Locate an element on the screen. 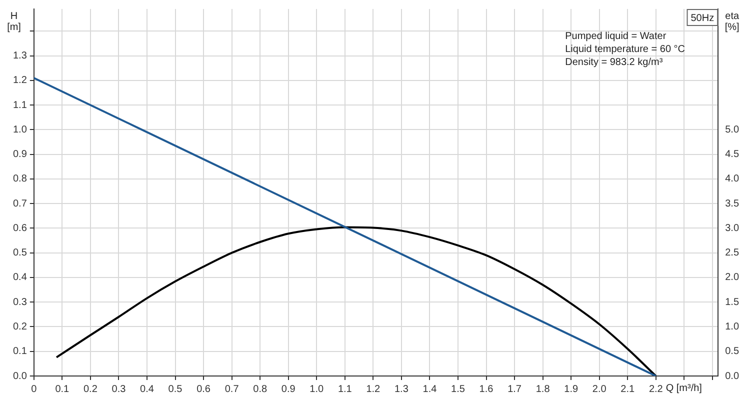 The height and width of the screenshot is (400, 742). x-tick-label: 2.2 is located at coordinates (656, 389).